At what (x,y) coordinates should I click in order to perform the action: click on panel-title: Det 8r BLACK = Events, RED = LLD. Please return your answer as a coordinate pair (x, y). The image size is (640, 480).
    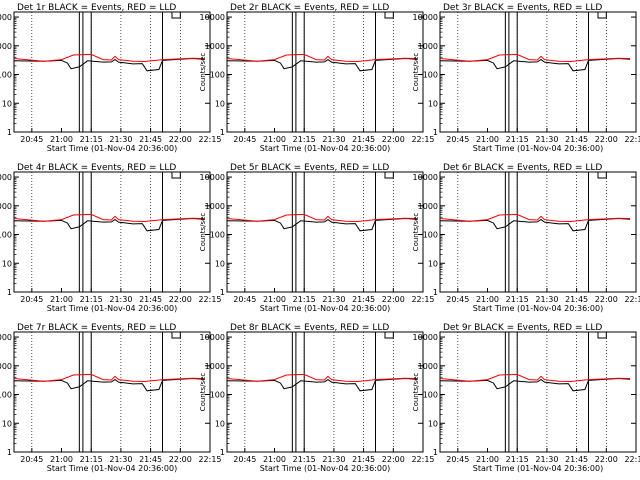
    Looking at the image, I should click on (309, 328).